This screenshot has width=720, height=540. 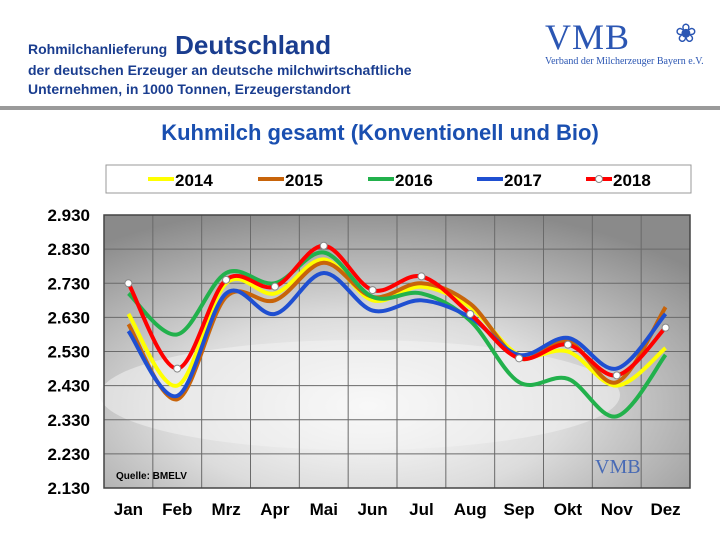 What do you see at coordinates (68, 249) in the screenshot?
I see `y-tick-label: 2.830` at bounding box center [68, 249].